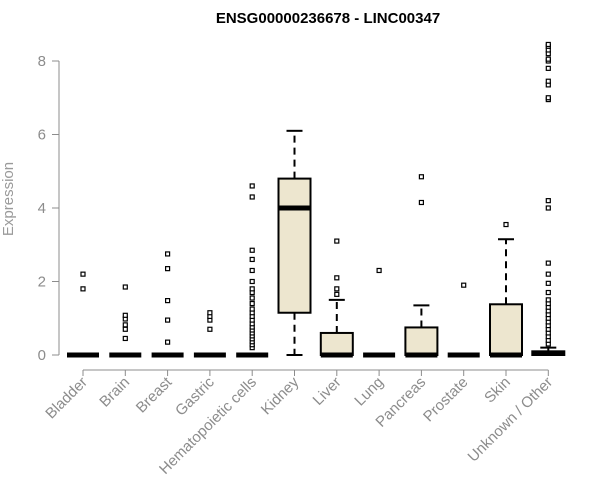 Image resolution: width=600 pixels, height=500 pixels. Describe the element at coordinates (42, 208) in the screenshot. I see `y-tick-label: 4` at that location.